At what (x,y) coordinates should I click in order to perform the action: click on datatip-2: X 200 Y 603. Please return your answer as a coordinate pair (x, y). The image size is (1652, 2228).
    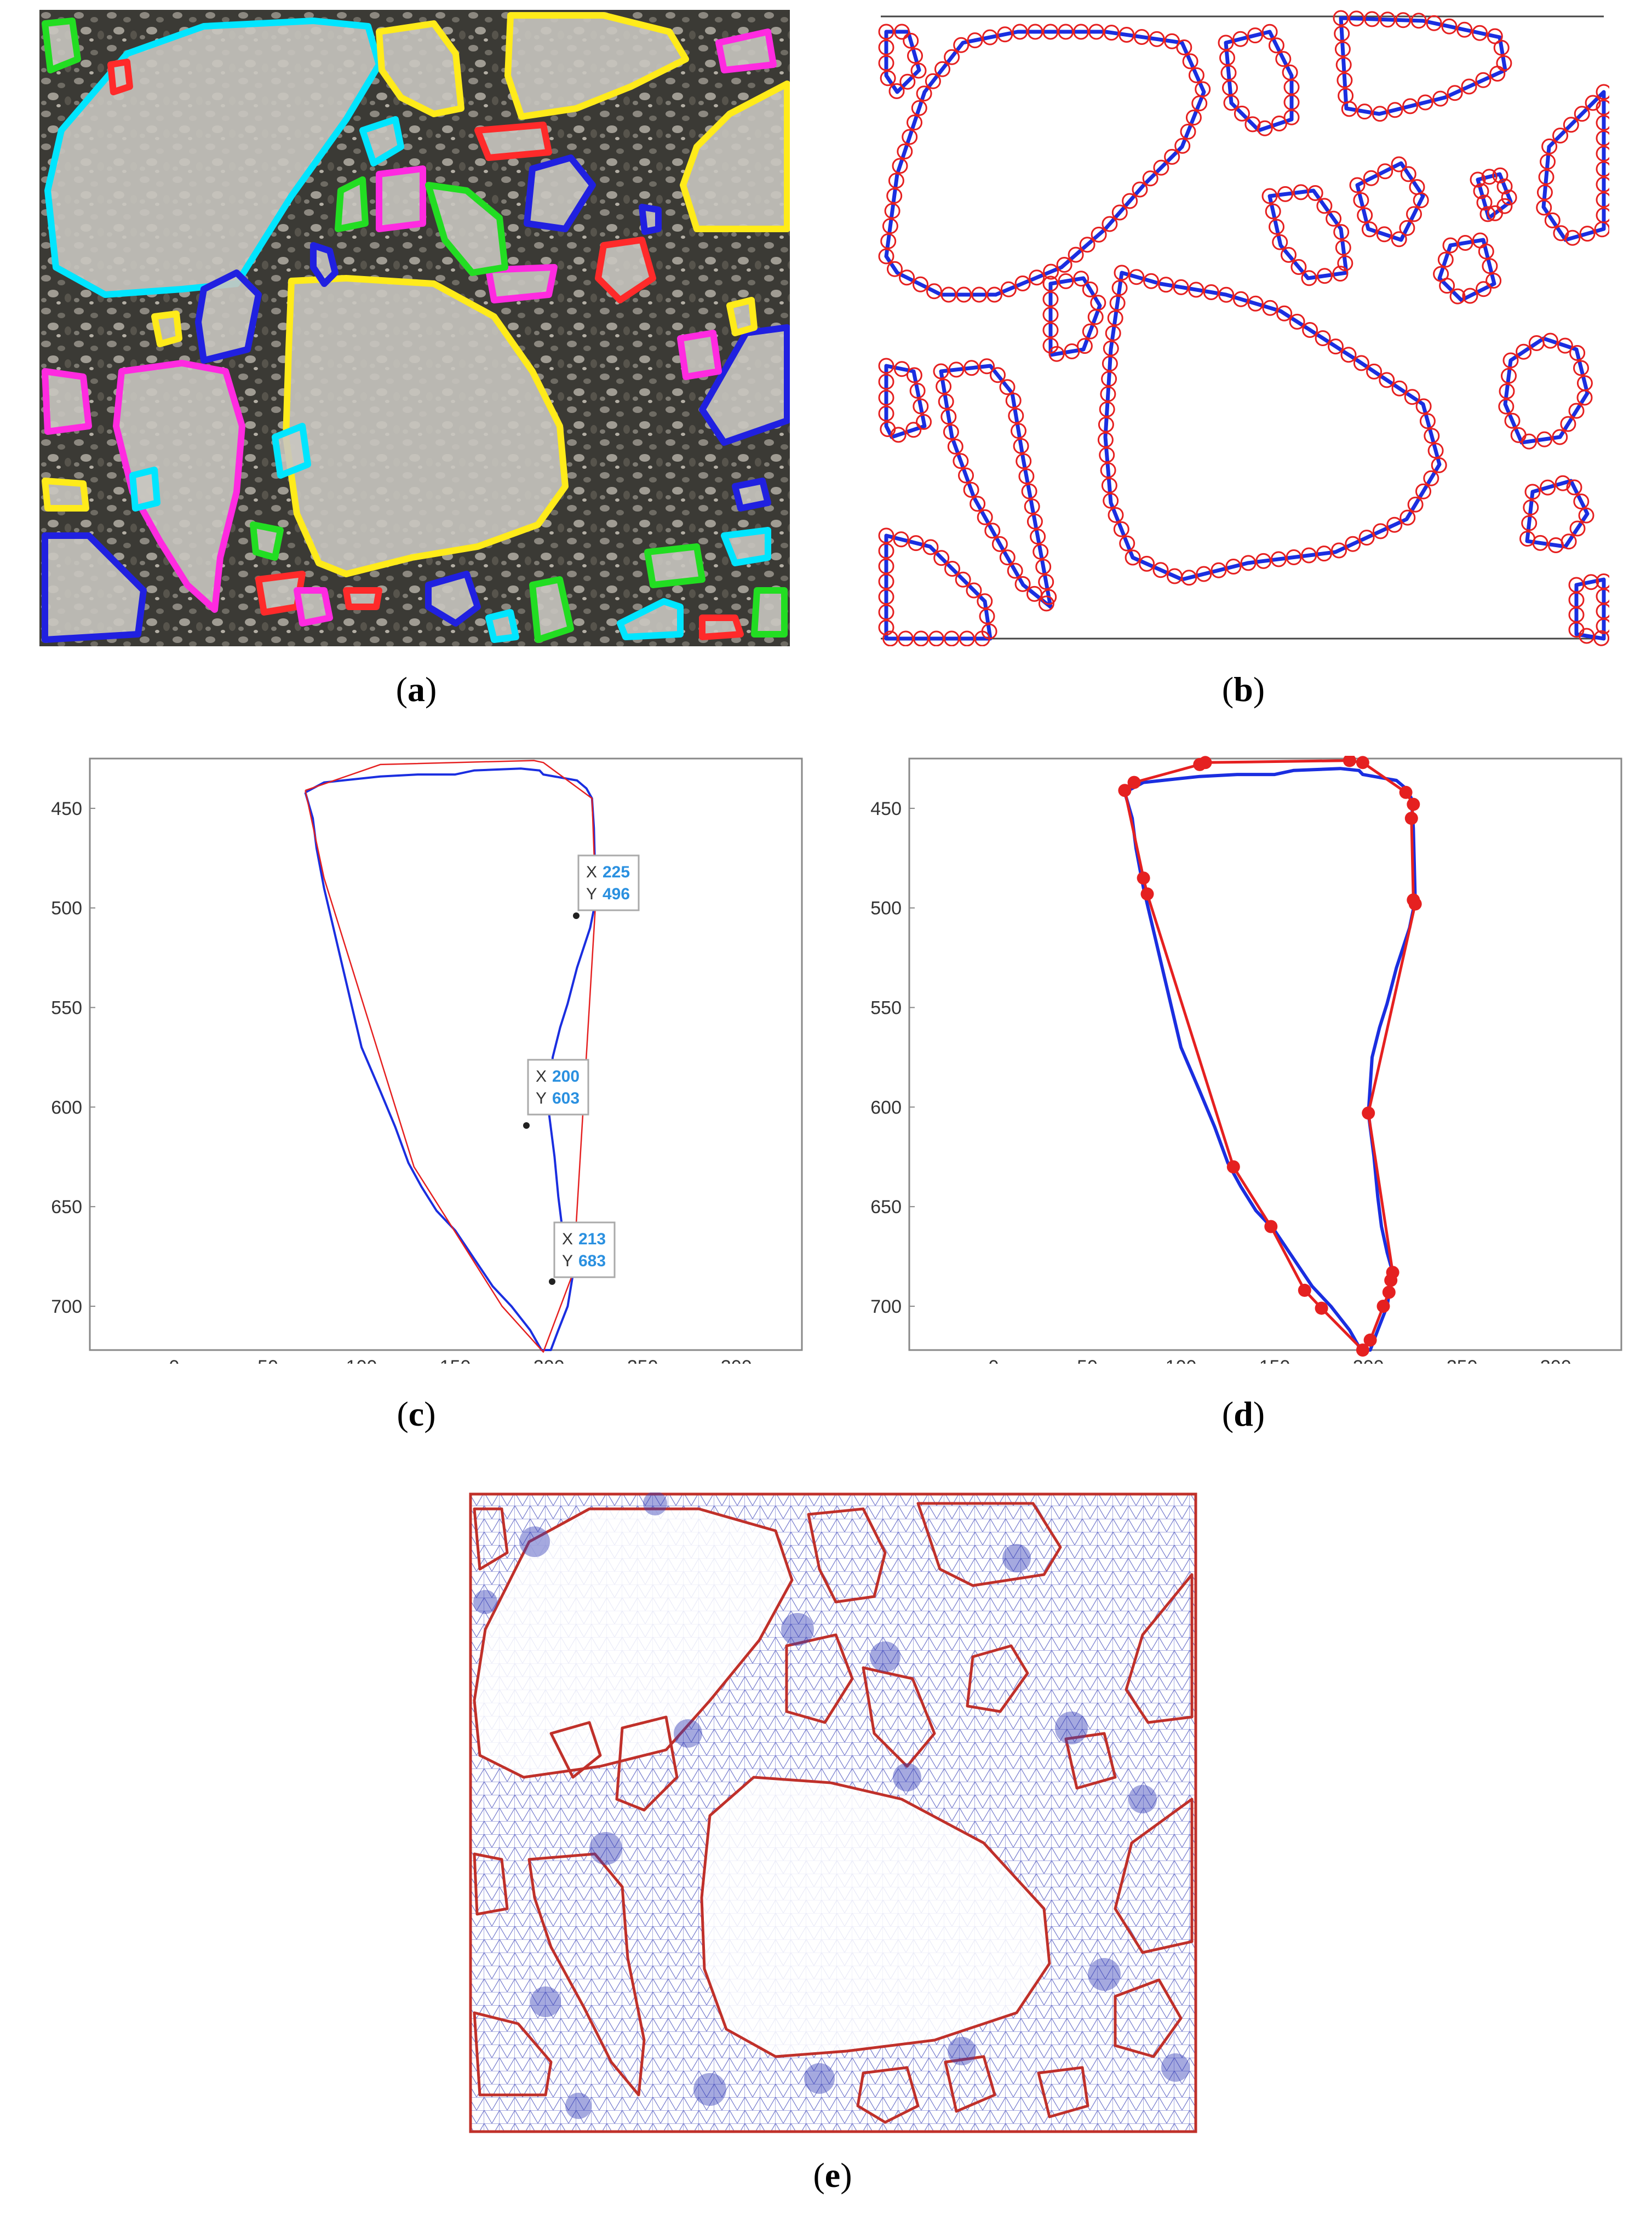
    Looking at the image, I should click on (556, 1094).